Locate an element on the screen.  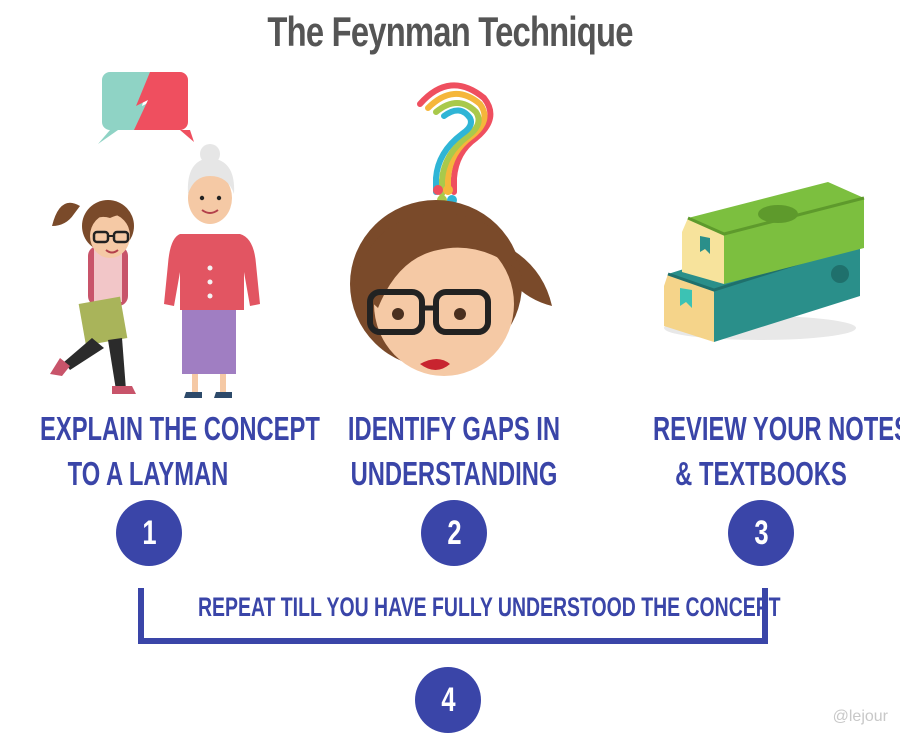
grandmother-figure is located at coordinates (212, 271).